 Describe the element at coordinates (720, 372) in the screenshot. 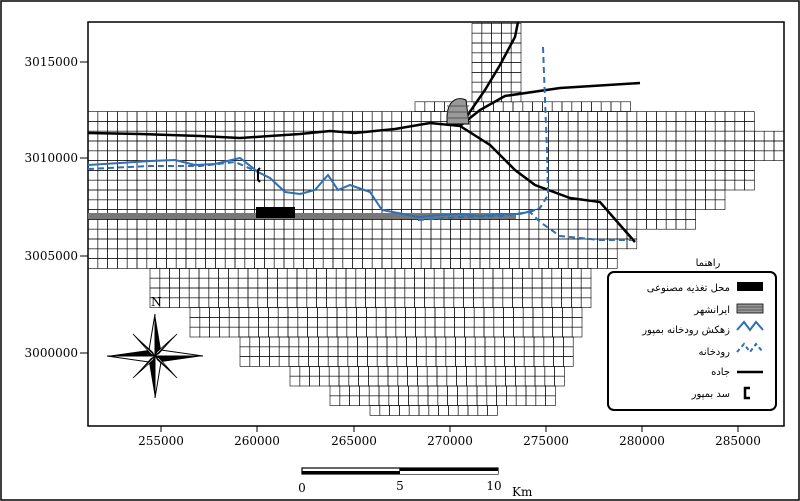

I see `legend-item-label: جاده` at that location.